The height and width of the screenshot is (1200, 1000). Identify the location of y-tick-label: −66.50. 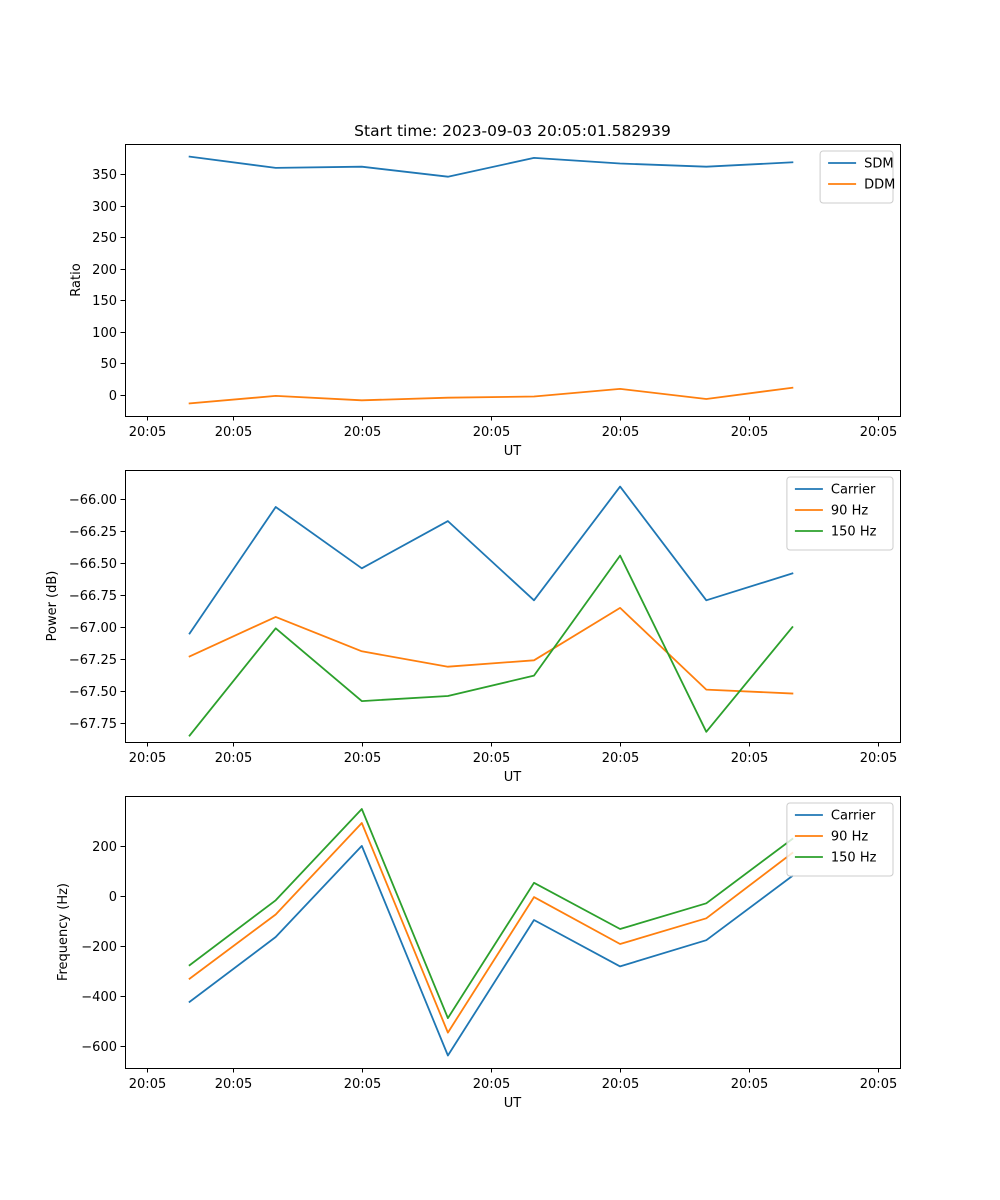
(93, 564).